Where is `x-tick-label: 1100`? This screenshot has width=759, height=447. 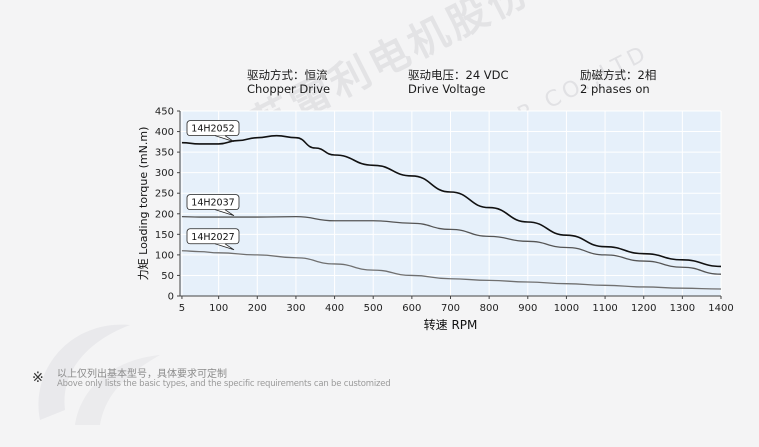
x-tick-label: 1100 is located at coordinates (604, 308).